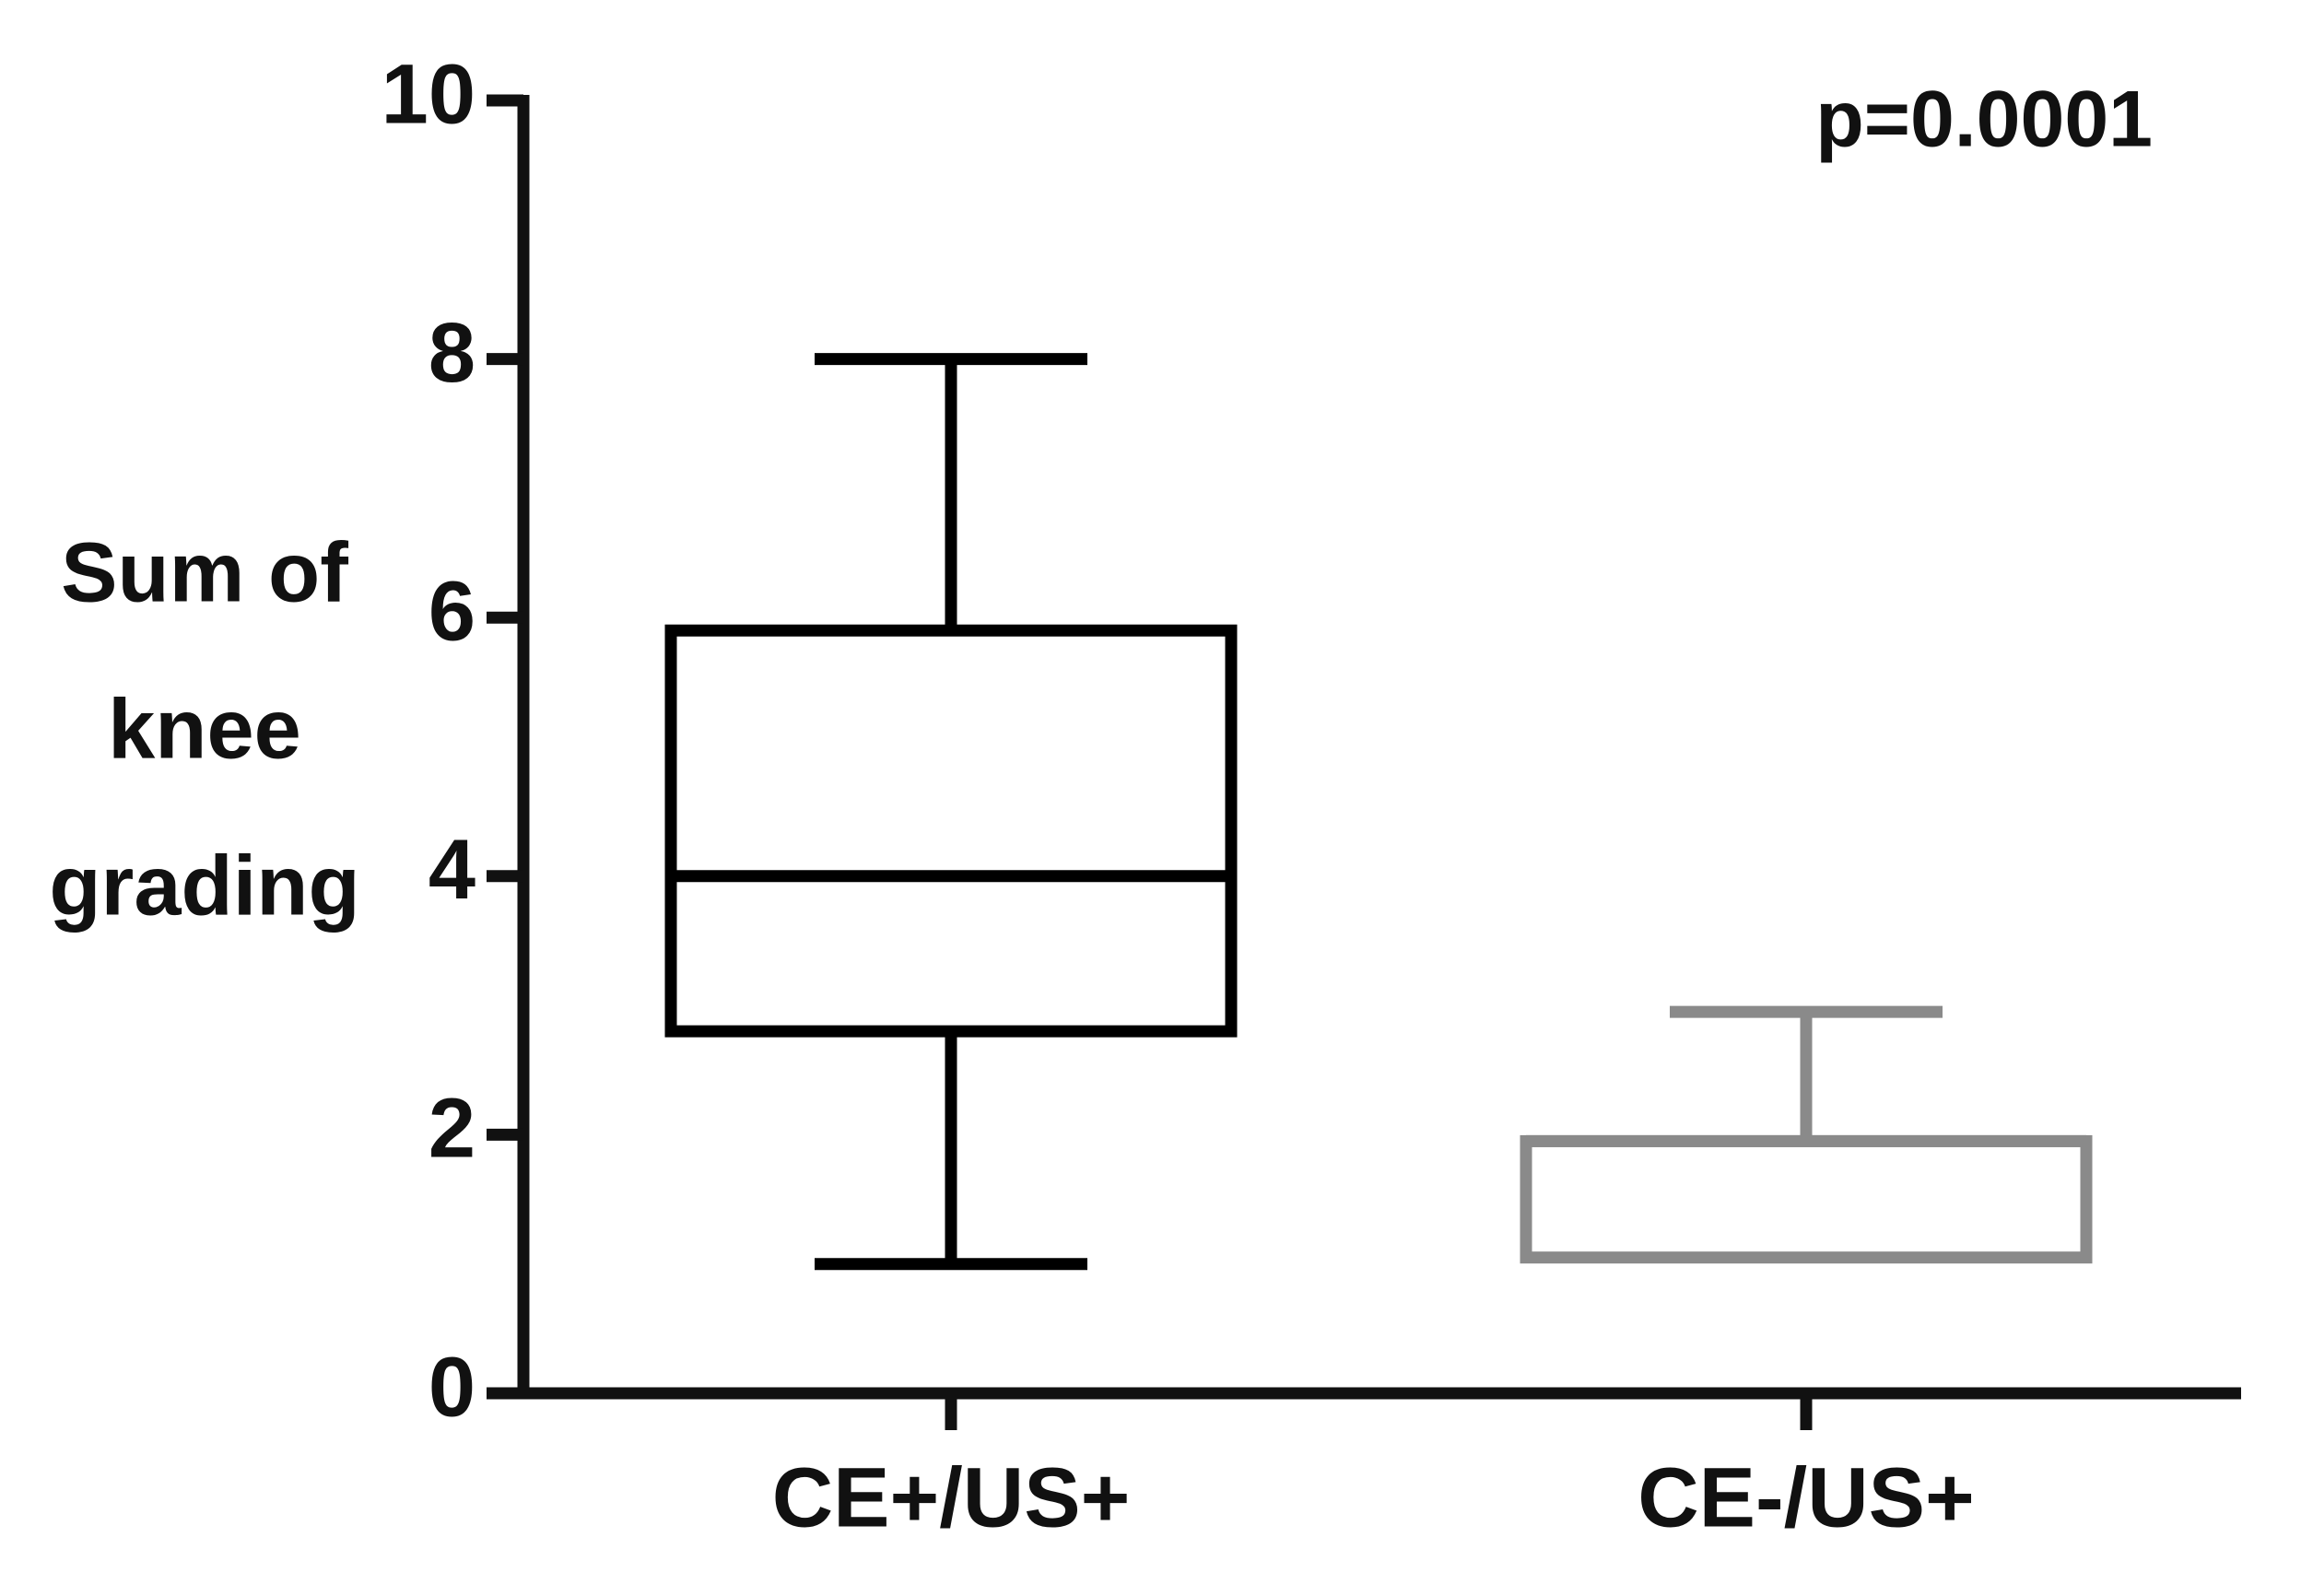  I want to click on y-tick-label: 8, so click(452, 353).